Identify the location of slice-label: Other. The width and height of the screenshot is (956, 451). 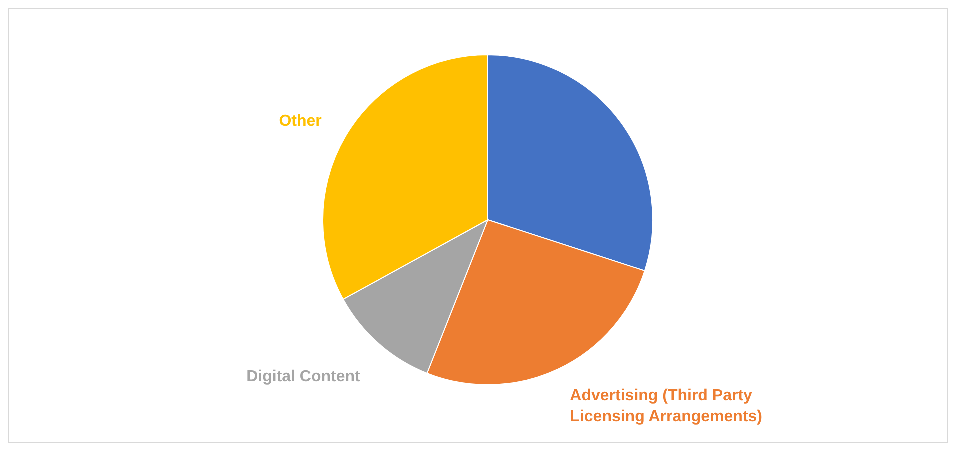
(300, 121).